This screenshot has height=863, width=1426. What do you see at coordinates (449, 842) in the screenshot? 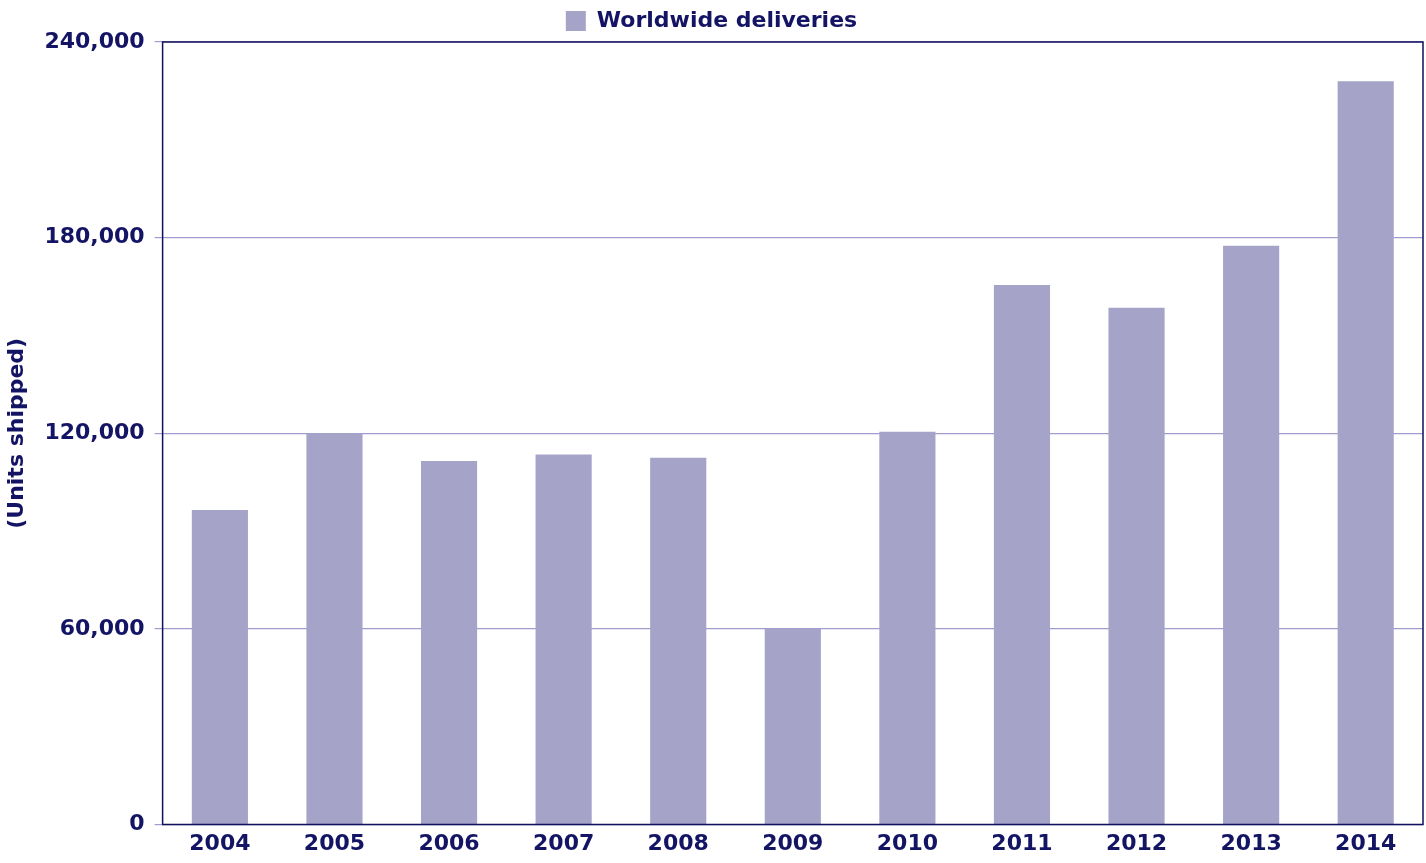
I see `x-tick-label: 2006` at bounding box center [449, 842].